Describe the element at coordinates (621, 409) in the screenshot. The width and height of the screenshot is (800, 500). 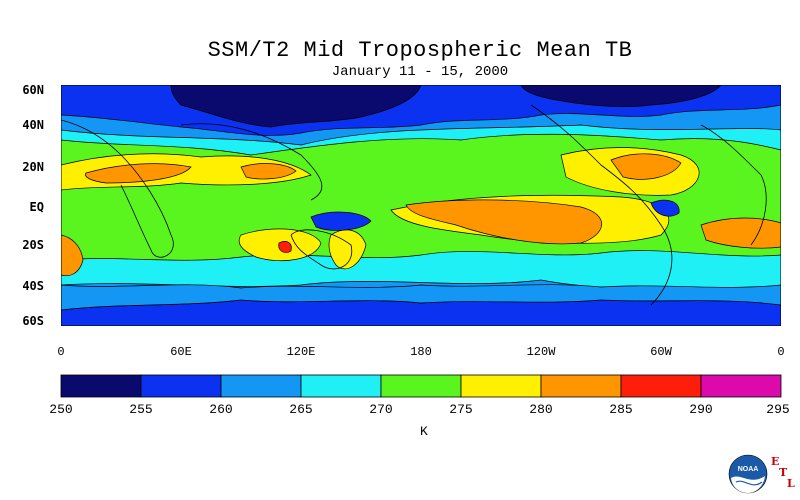
I see `colorbar-tick-285: 285` at that location.